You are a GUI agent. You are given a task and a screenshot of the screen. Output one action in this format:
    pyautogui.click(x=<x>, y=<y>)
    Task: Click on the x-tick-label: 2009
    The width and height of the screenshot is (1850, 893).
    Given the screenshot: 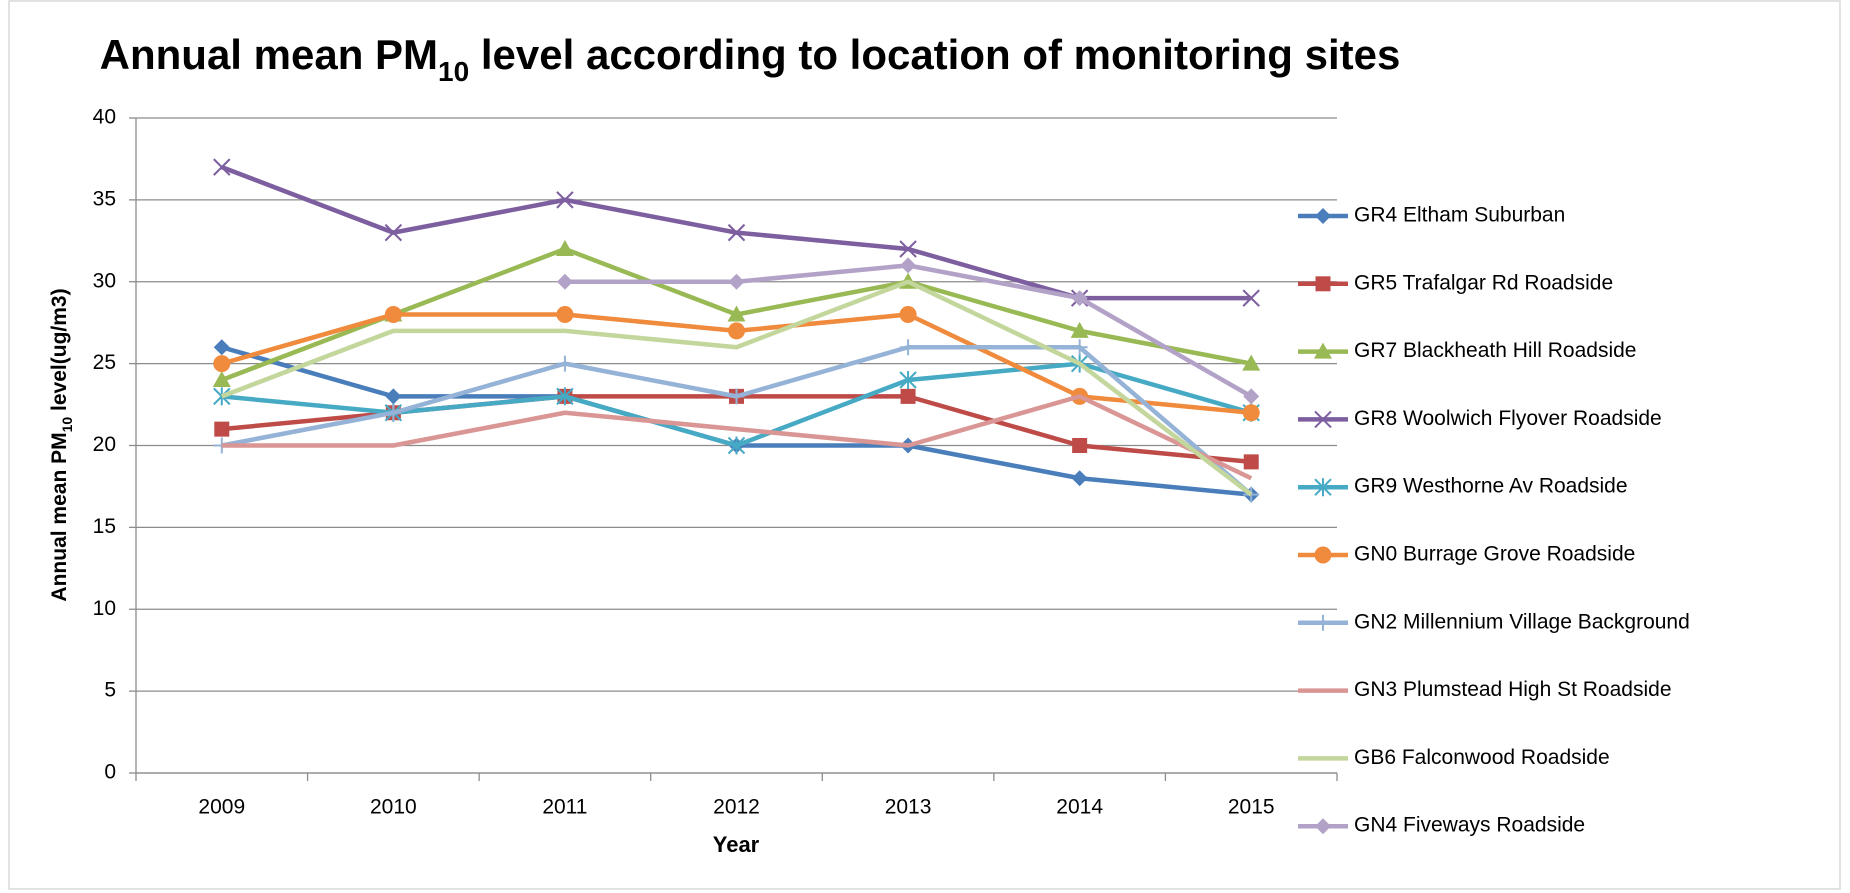 What is the action you would take?
    pyautogui.click(x=221, y=807)
    